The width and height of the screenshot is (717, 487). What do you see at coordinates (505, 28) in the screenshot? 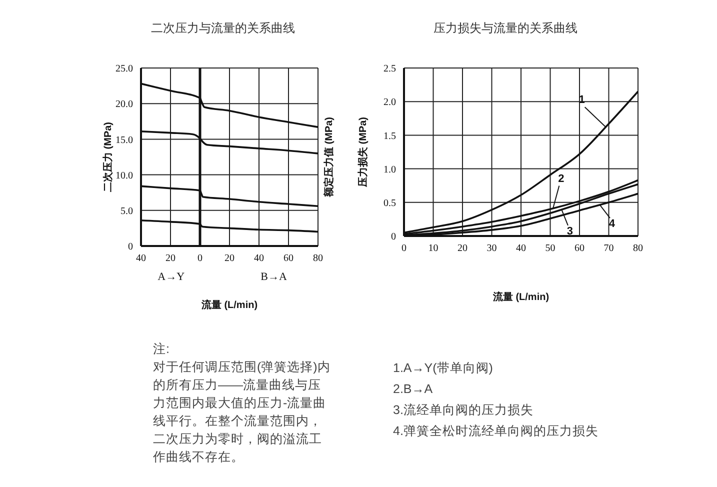
I see `chart-title: 压力损失与流量的关系曲线` at bounding box center [505, 28].